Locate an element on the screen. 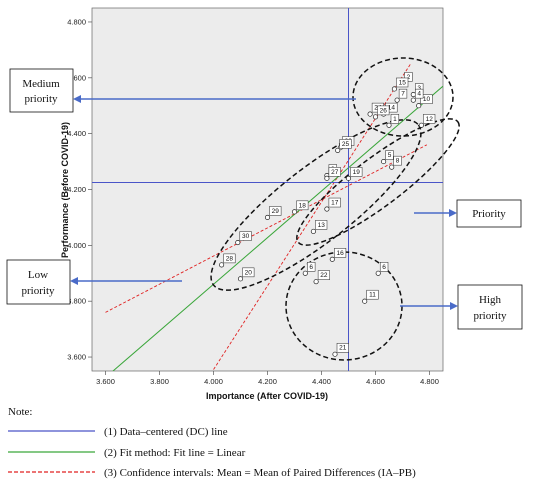 This screenshot has height=483, width=550. point-label: 22 is located at coordinates (324, 275).